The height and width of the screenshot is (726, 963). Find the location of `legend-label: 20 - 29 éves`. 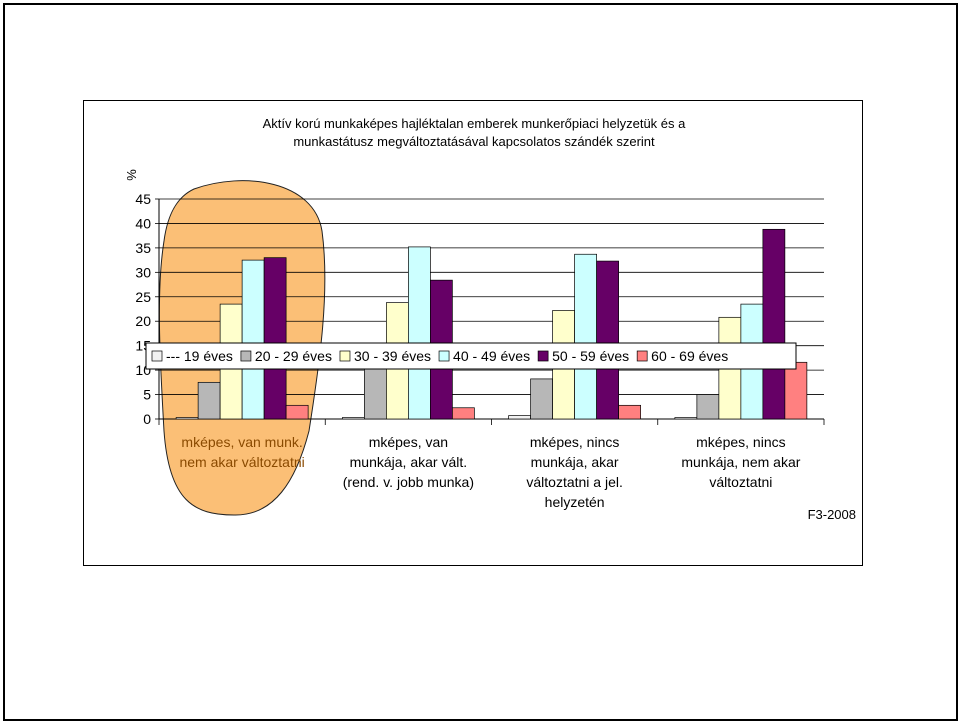

legend-label: 20 - 29 éves is located at coordinates (293, 356).